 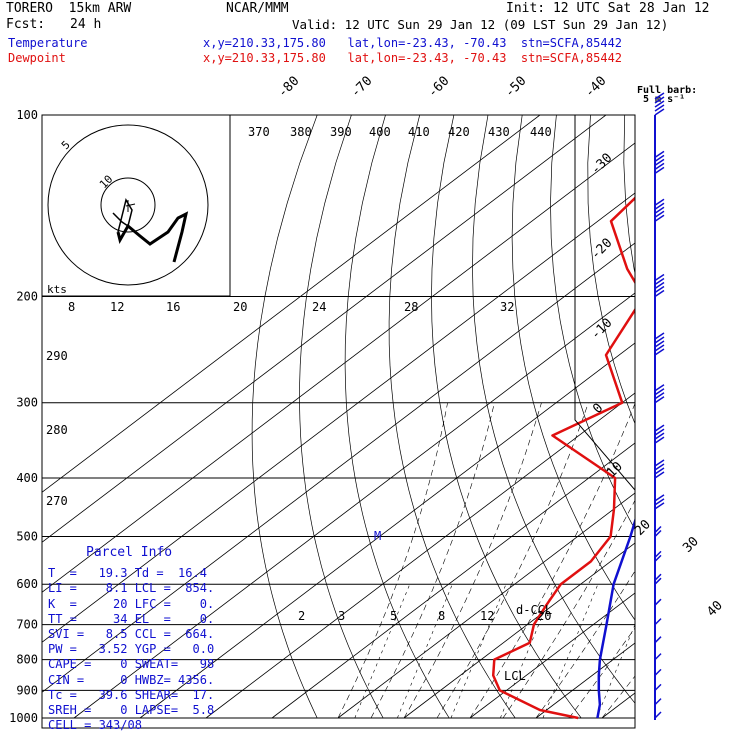 I want to click on theta-label: 420, so click(x=459, y=132).